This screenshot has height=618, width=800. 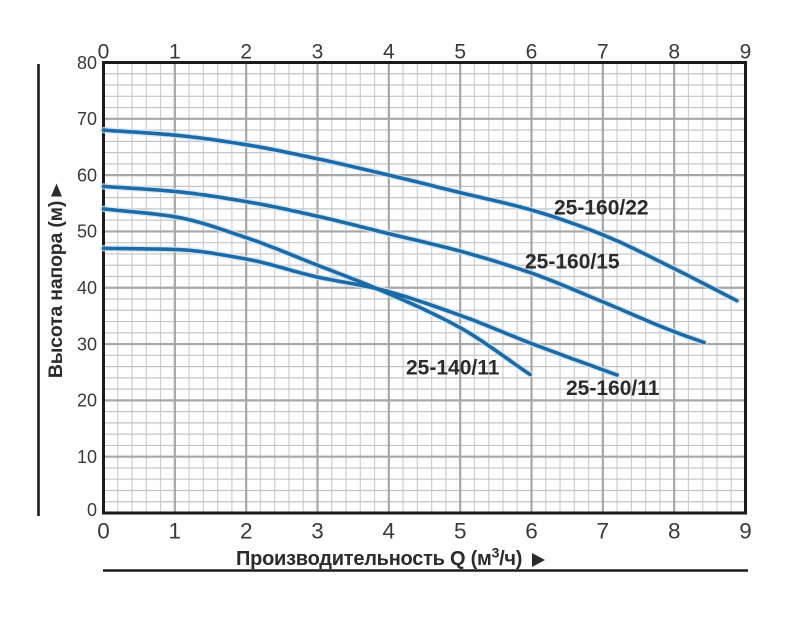 What do you see at coordinates (613, 388) in the screenshot?
I see `svg-text: 25-160/11` at bounding box center [613, 388].